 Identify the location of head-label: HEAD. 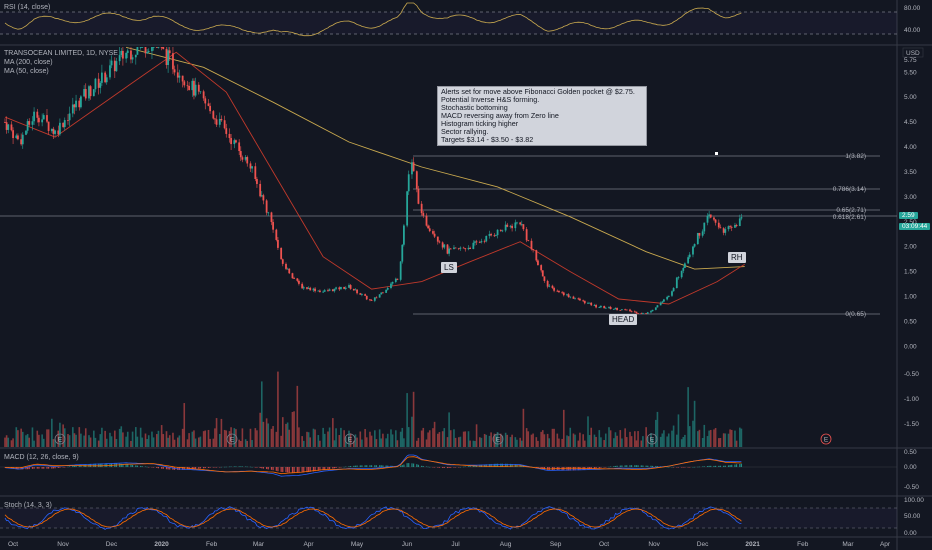
(623, 319).